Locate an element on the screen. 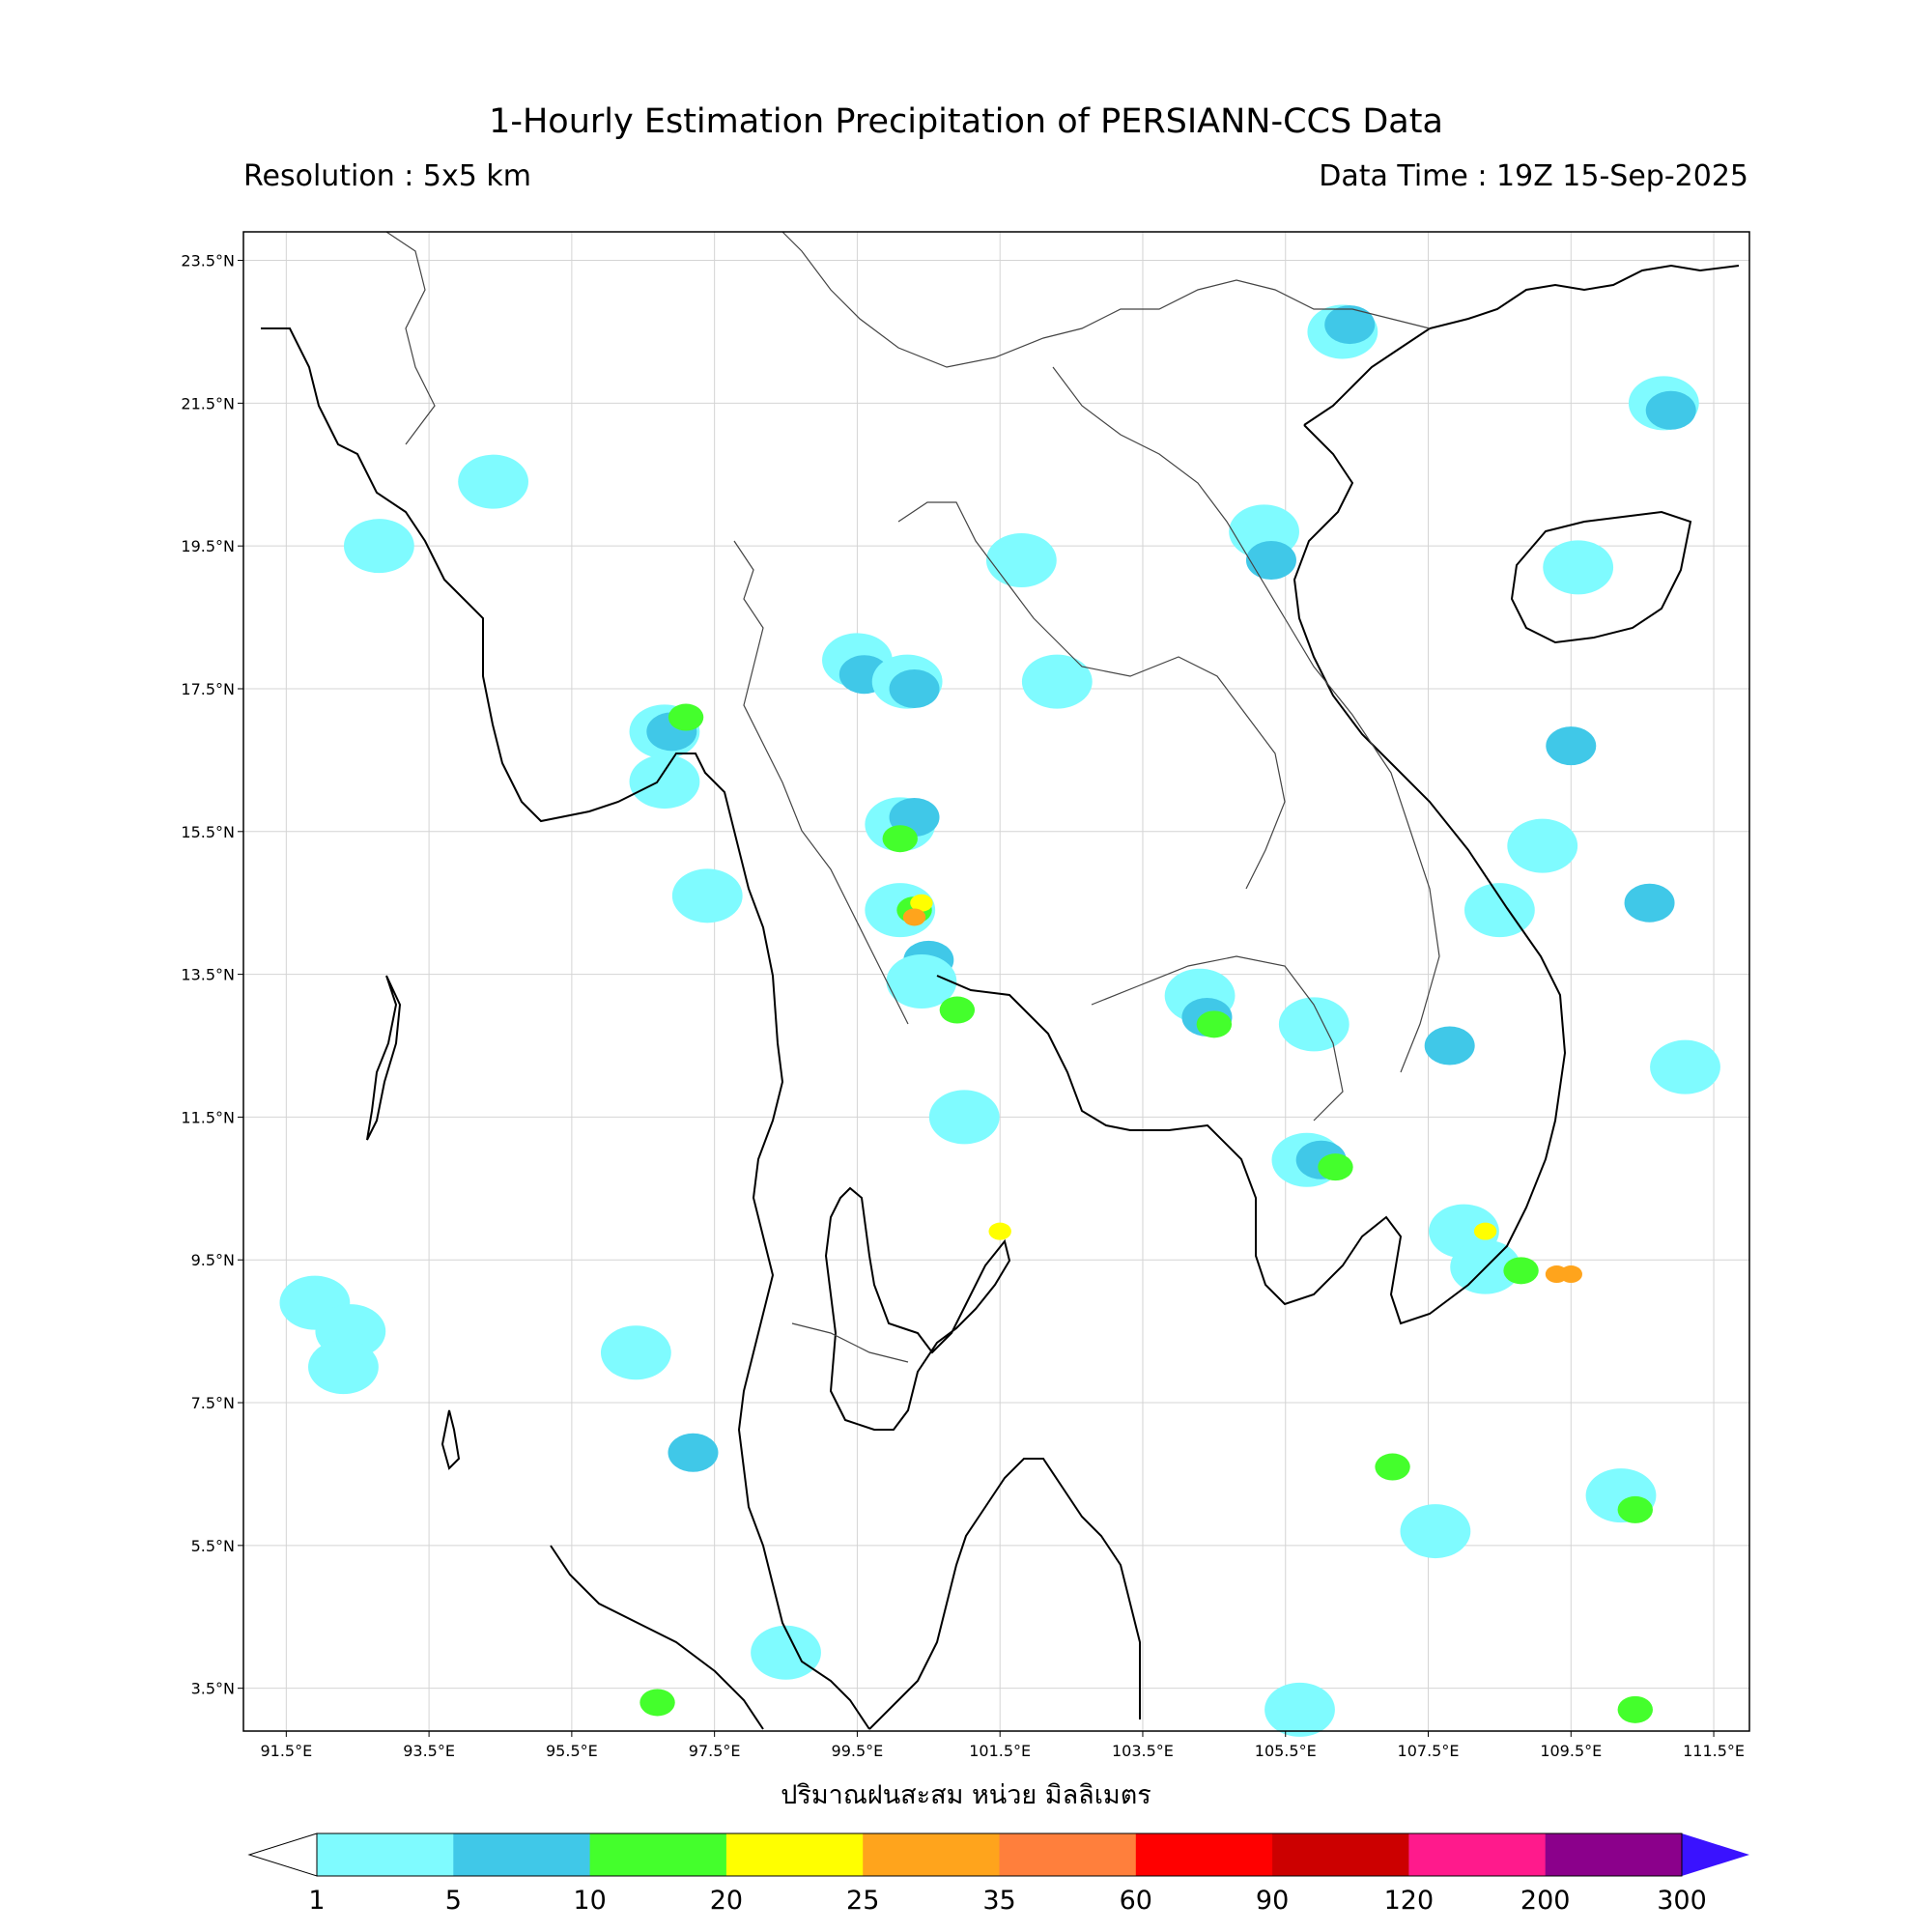 This screenshot has height=1932, width=1932. colorbar-tick-label: 200 is located at coordinates (1545, 1901).